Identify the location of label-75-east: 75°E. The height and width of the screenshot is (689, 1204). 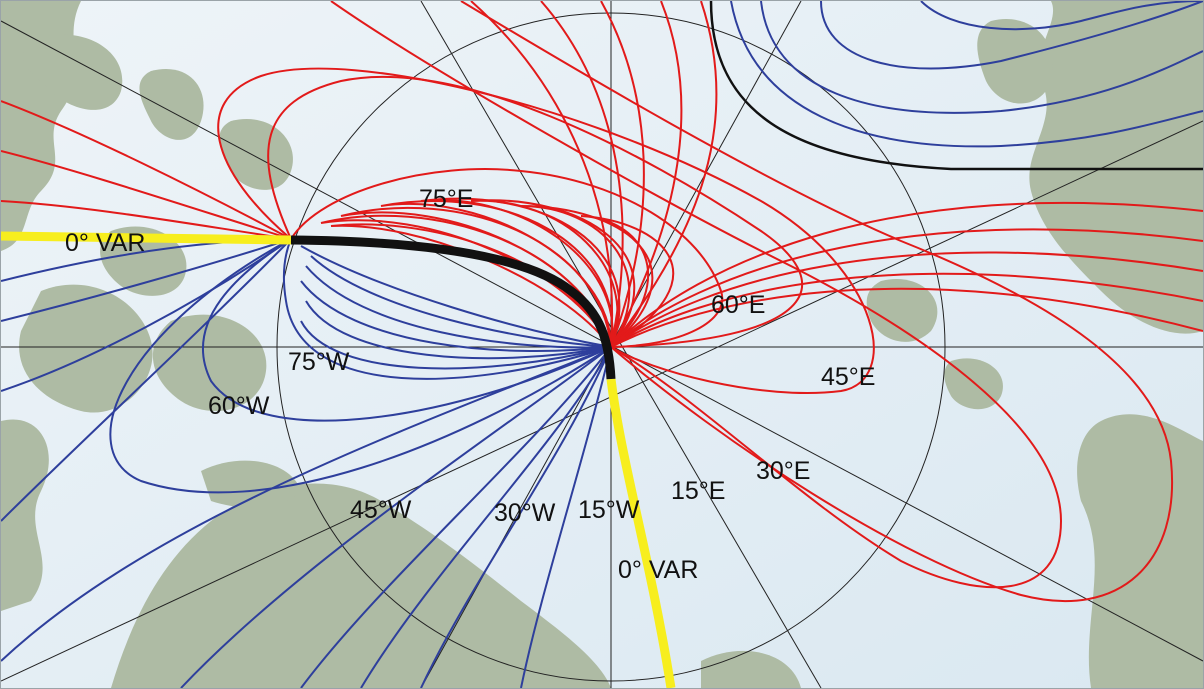
(446, 199).